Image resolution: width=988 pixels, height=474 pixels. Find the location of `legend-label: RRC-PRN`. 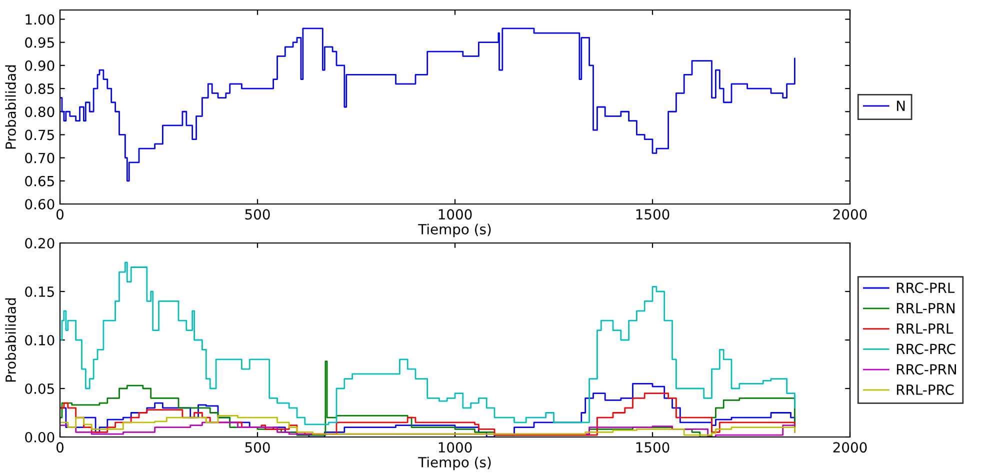

legend-label: RRC-PRN is located at coordinates (926, 369).